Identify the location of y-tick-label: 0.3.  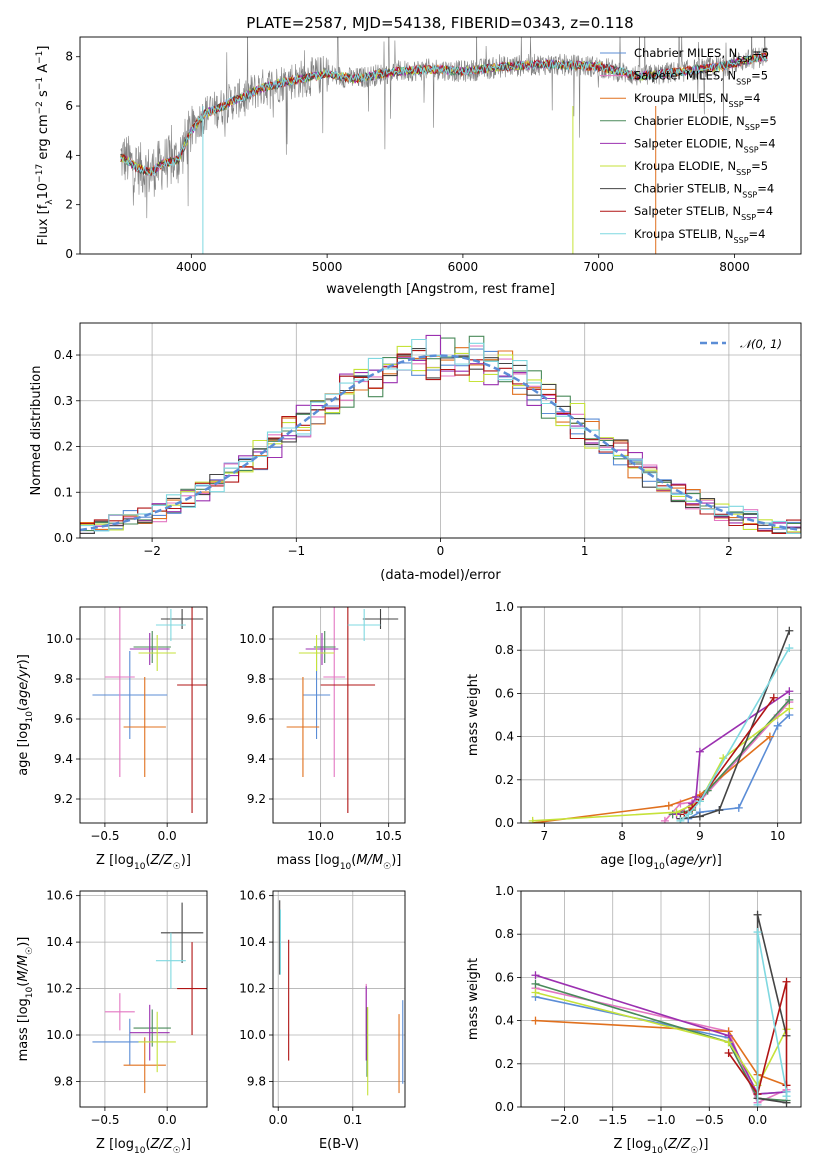
(63, 401).